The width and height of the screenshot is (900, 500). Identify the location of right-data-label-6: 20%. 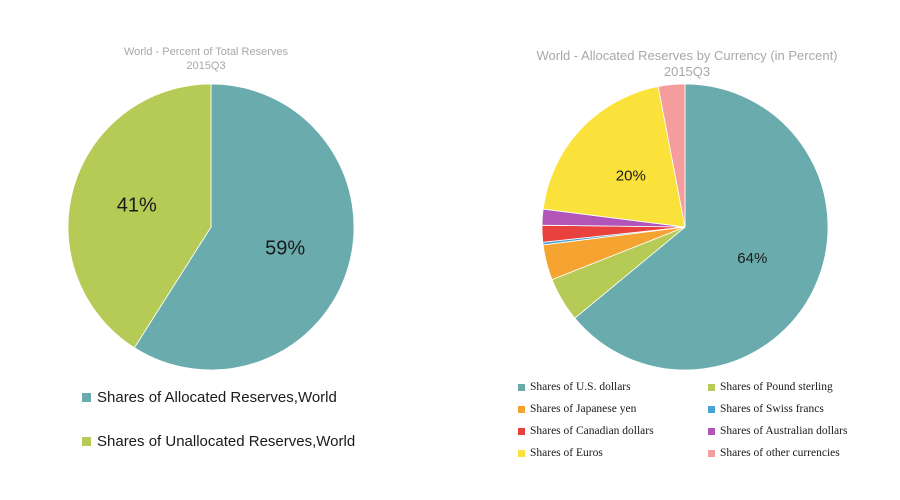
(631, 176).